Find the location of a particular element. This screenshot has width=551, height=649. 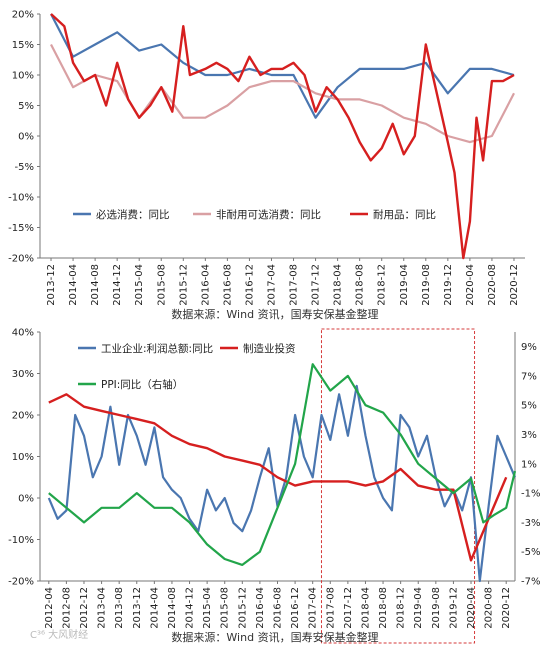

y2-tick-label: -5% is located at coordinates (530, 552).